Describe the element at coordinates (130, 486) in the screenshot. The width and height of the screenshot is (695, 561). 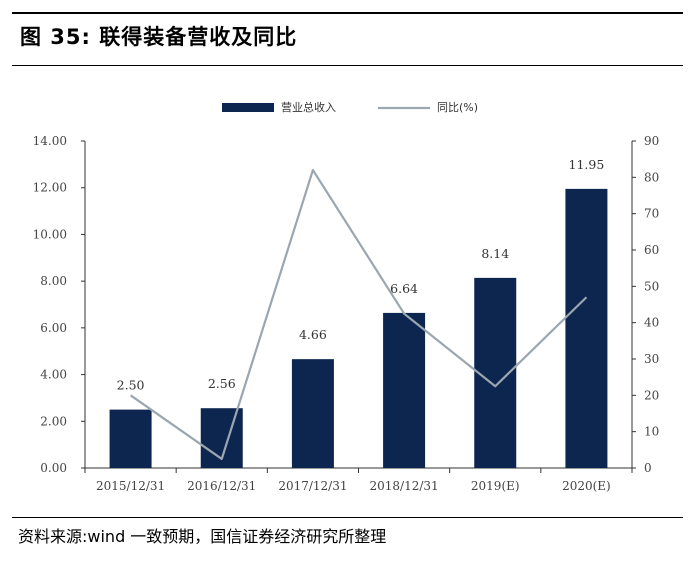
I see `x-tick-label: 2015/12/31` at that location.